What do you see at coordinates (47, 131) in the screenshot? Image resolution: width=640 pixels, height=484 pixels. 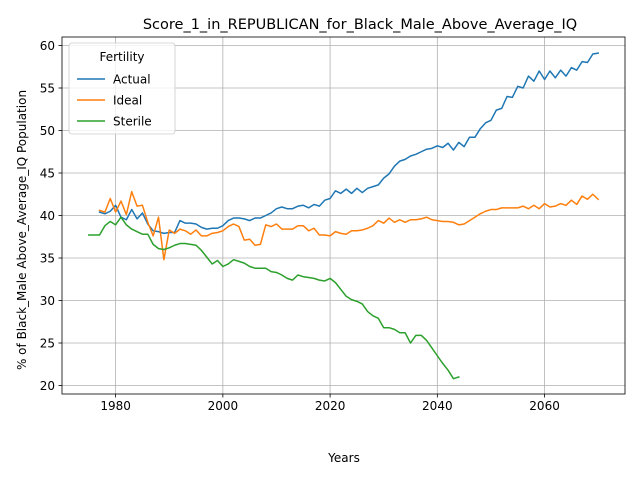 I see `y-tick-label: 50` at bounding box center [47, 131].